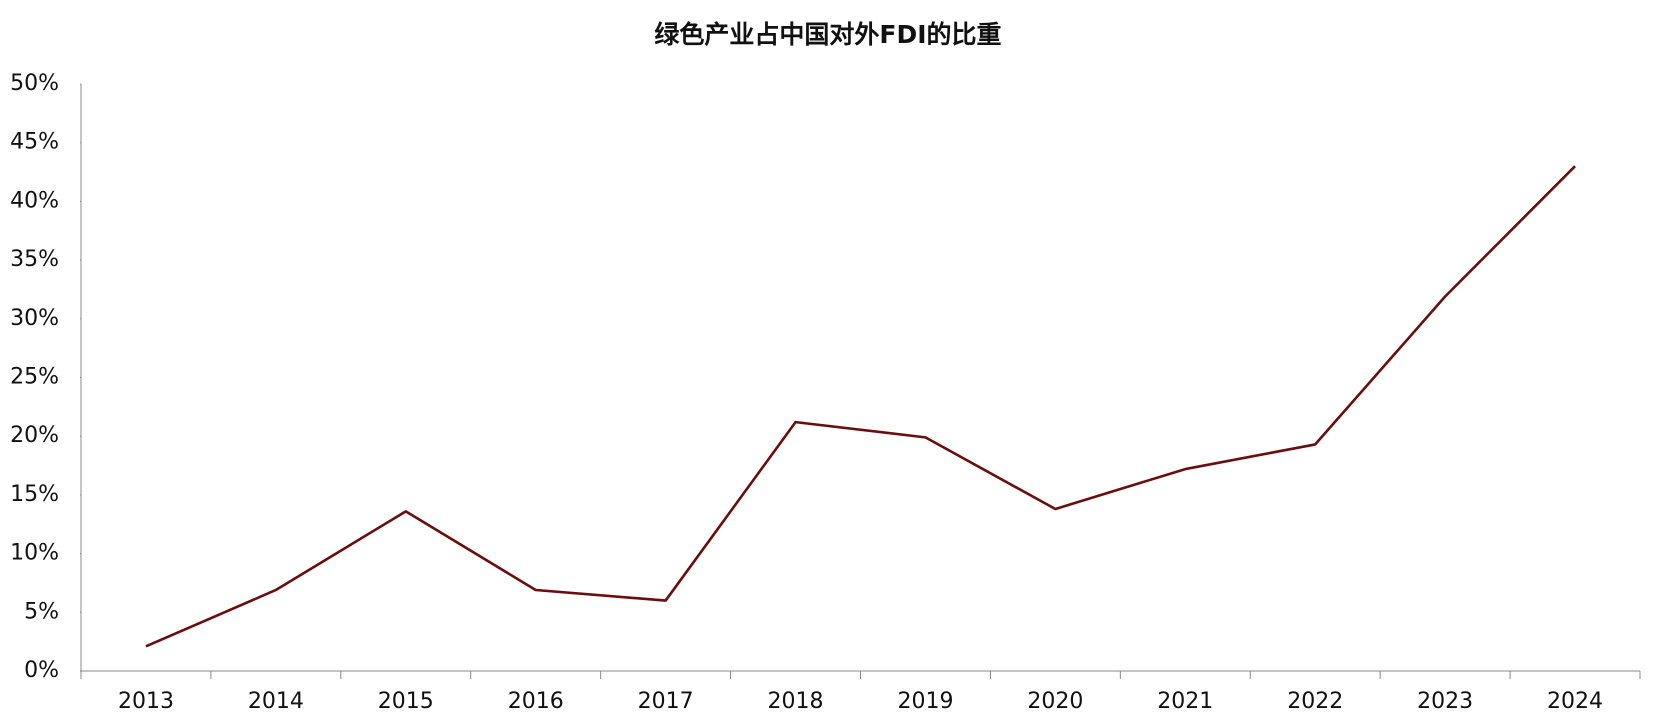 The width and height of the screenshot is (1656, 727). What do you see at coordinates (34, 318) in the screenshot?
I see `y-tick-label: 30%` at bounding box center [34, 318].